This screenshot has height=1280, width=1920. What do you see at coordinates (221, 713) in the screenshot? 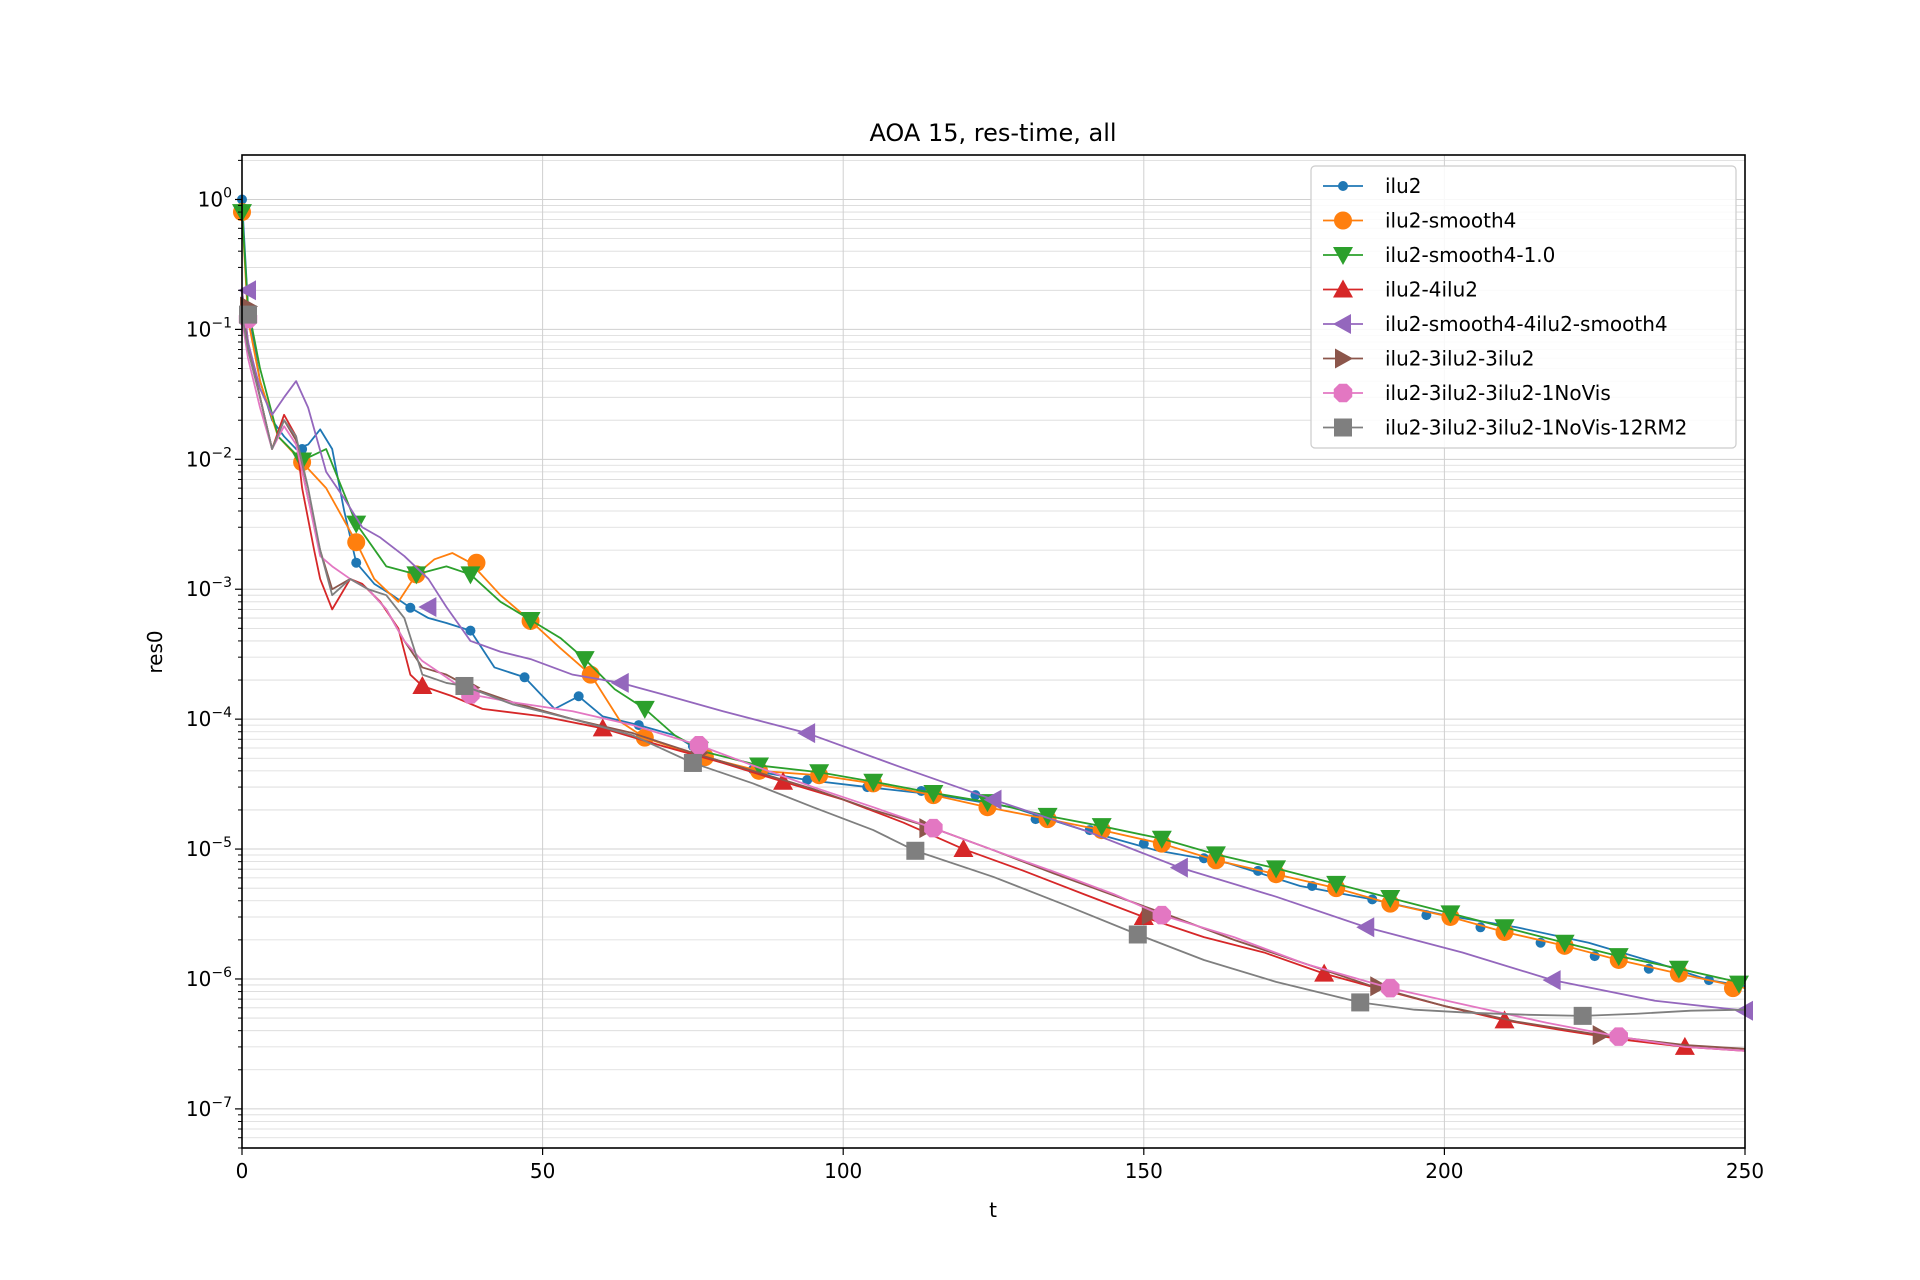
I see `y-tick-exponent: −4` at bounding box center [221, 713].